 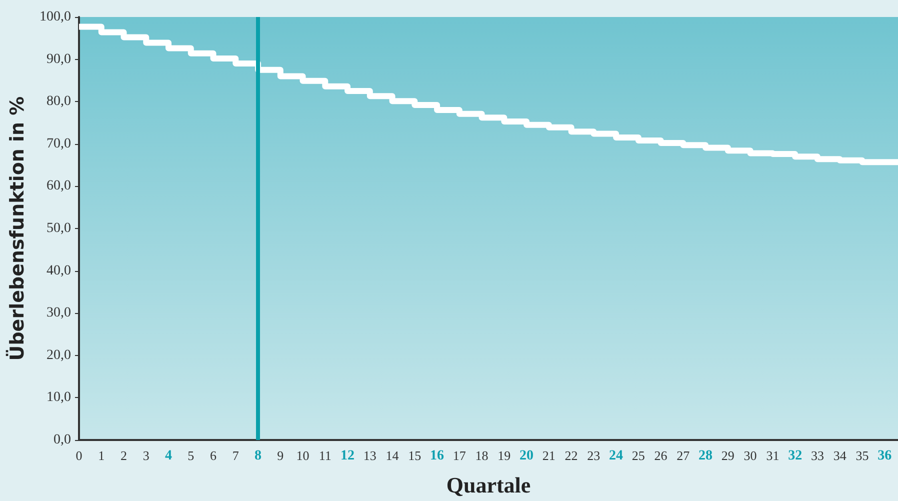 What do you see at coordinates (280, 455) in the screenshot?
I see `x-tick-label: 9` at bounding box center [280, 455].